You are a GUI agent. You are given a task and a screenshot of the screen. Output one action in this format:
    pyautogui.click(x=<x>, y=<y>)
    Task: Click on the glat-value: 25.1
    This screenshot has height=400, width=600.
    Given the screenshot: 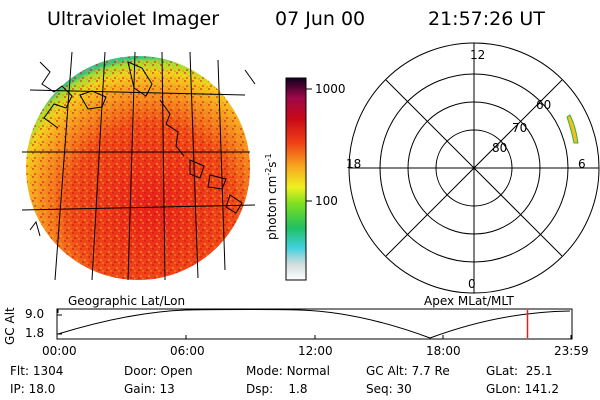 What is the action you would take?
    pyautogui.click(x=539, y=371)
    